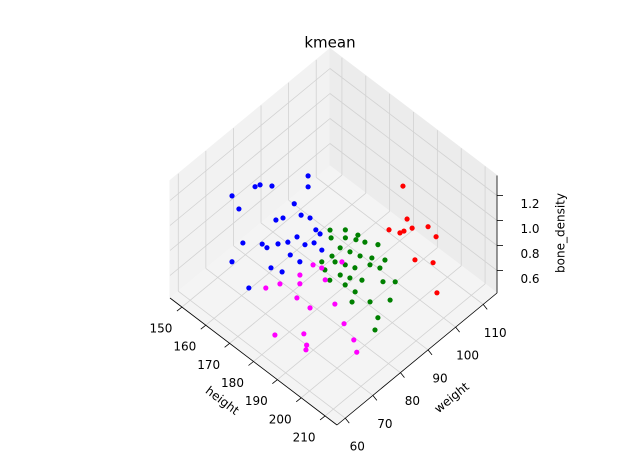  What do you see at coordinates (439, 378) in the screenshot?
I see `y-tick-label: 90` at bounding box center [439, 378].